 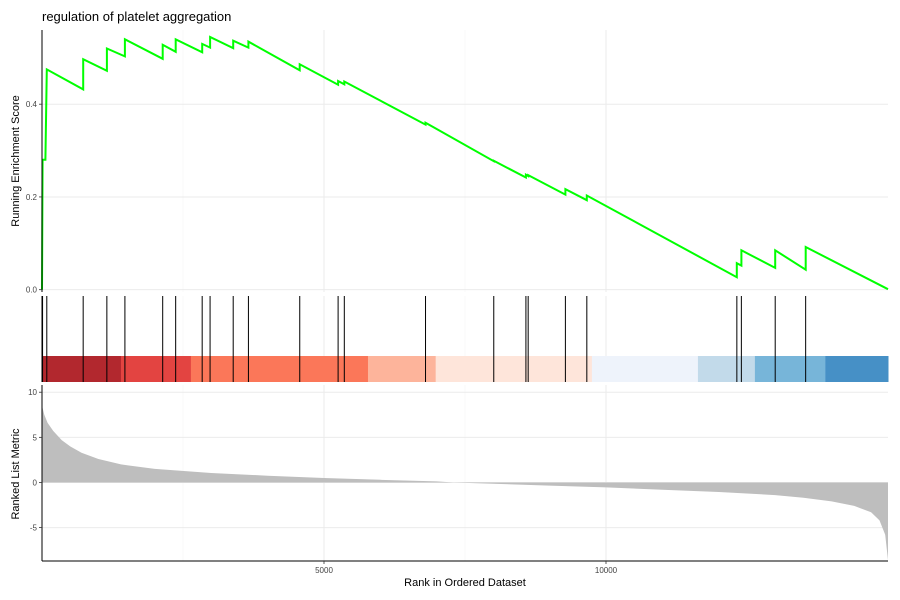 What do you see at coordinates (465, 339) in the screenshot?
I see `gene-hits-panel` at bounding box center [465, 339].